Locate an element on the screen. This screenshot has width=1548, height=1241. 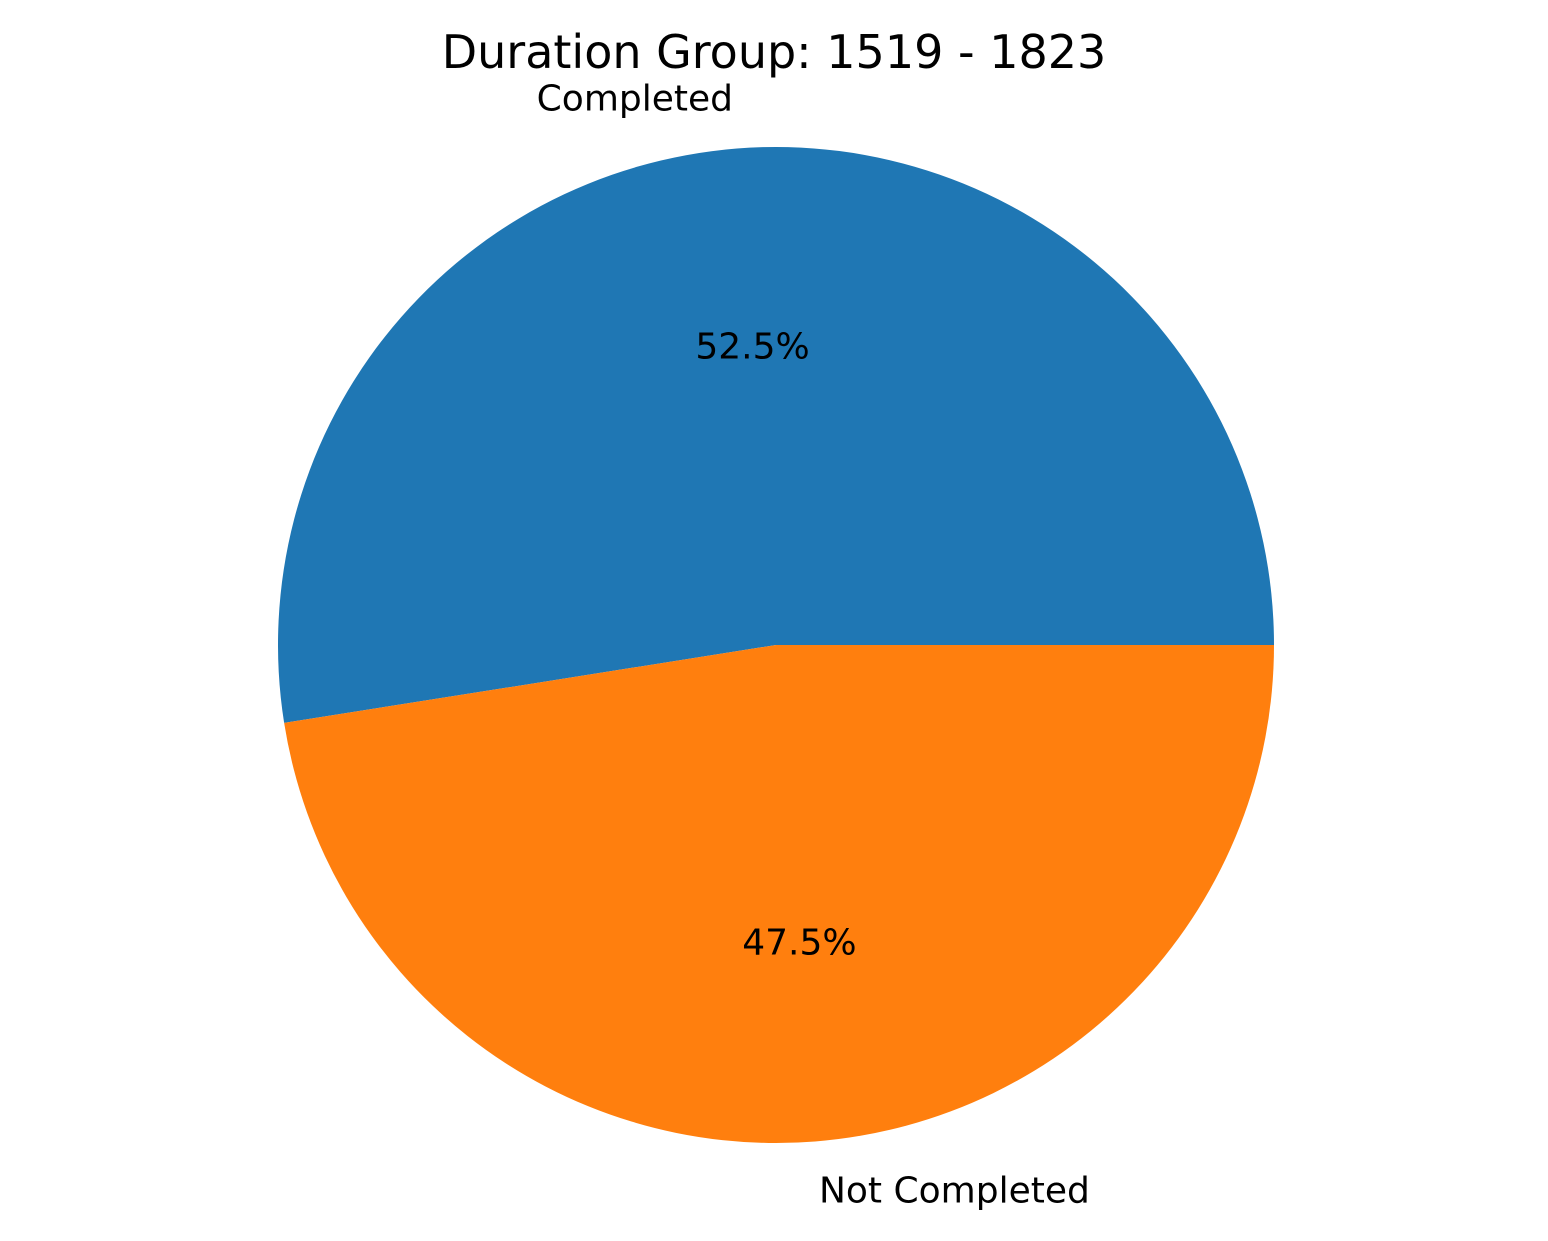
pct-label-completed: 52.5% is located at coordinates (752, 347).